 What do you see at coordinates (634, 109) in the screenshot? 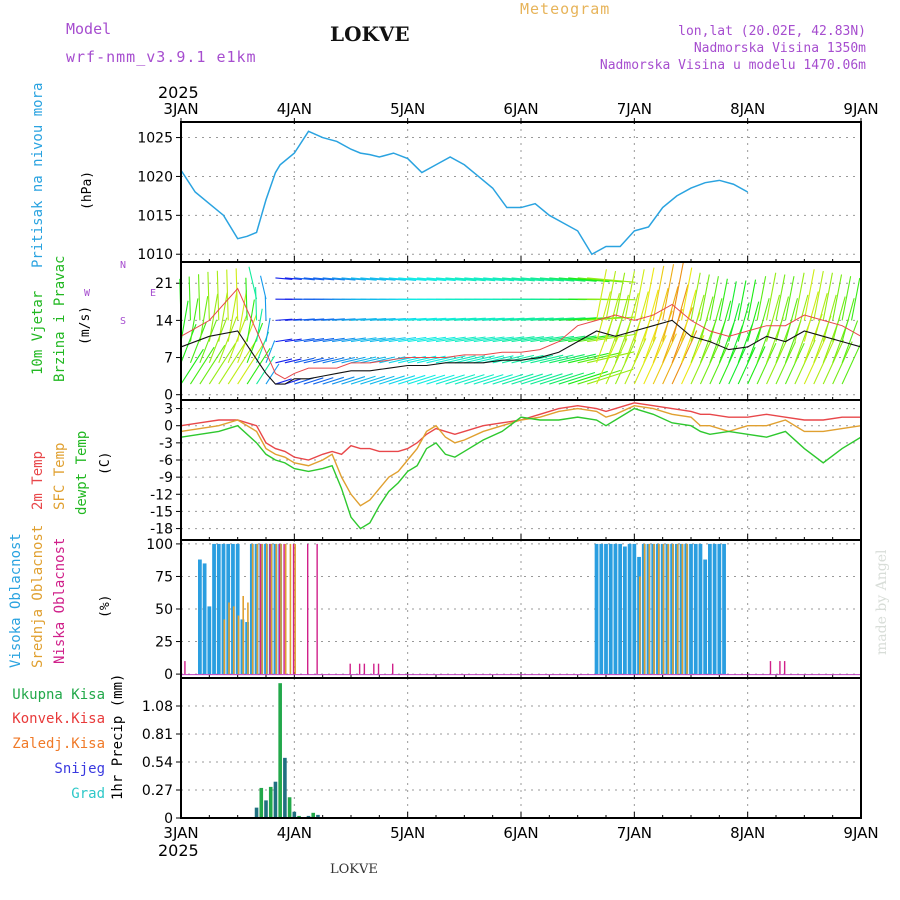
I see `top-day-label: 7JAN` at bounding box center [634, 109].